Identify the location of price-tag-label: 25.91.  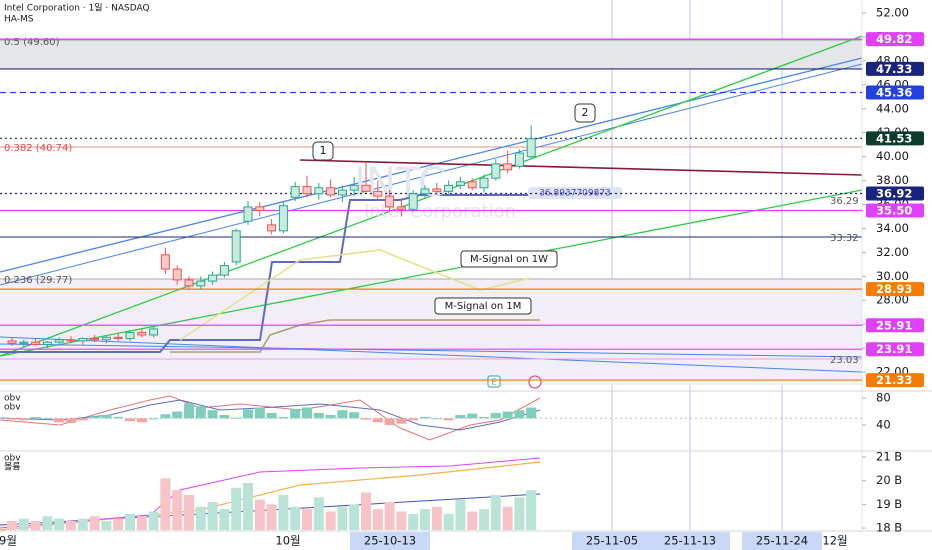
(894, 325).